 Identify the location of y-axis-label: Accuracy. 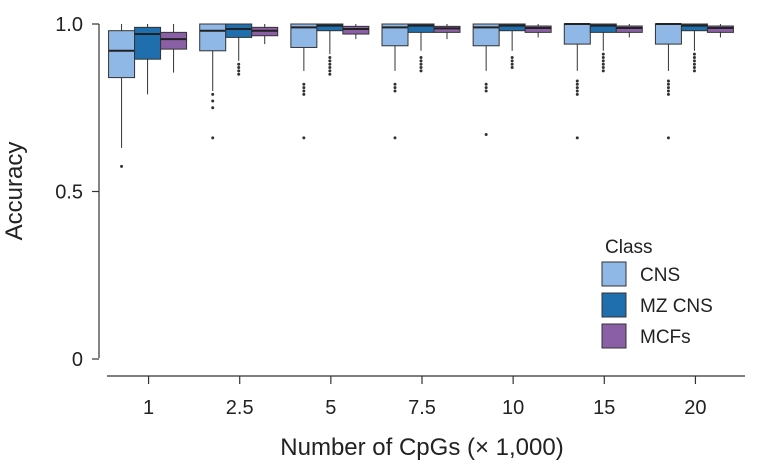
(14, 191).